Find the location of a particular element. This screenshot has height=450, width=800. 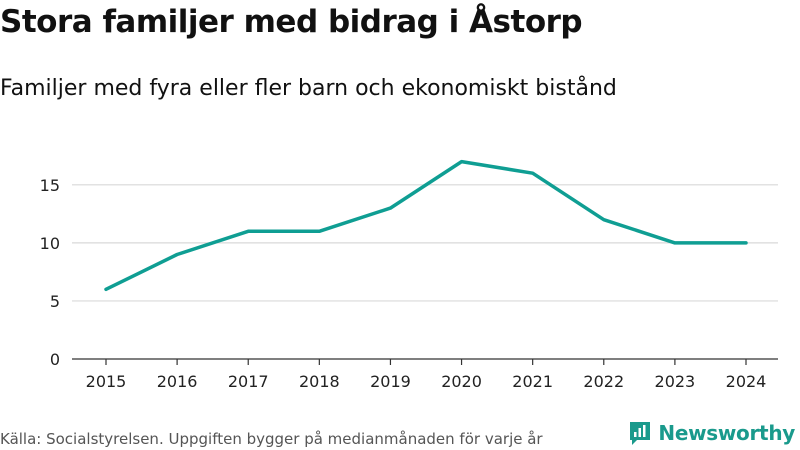

x-tick-label-2024: 2024 is located at coordinates (746, 381).